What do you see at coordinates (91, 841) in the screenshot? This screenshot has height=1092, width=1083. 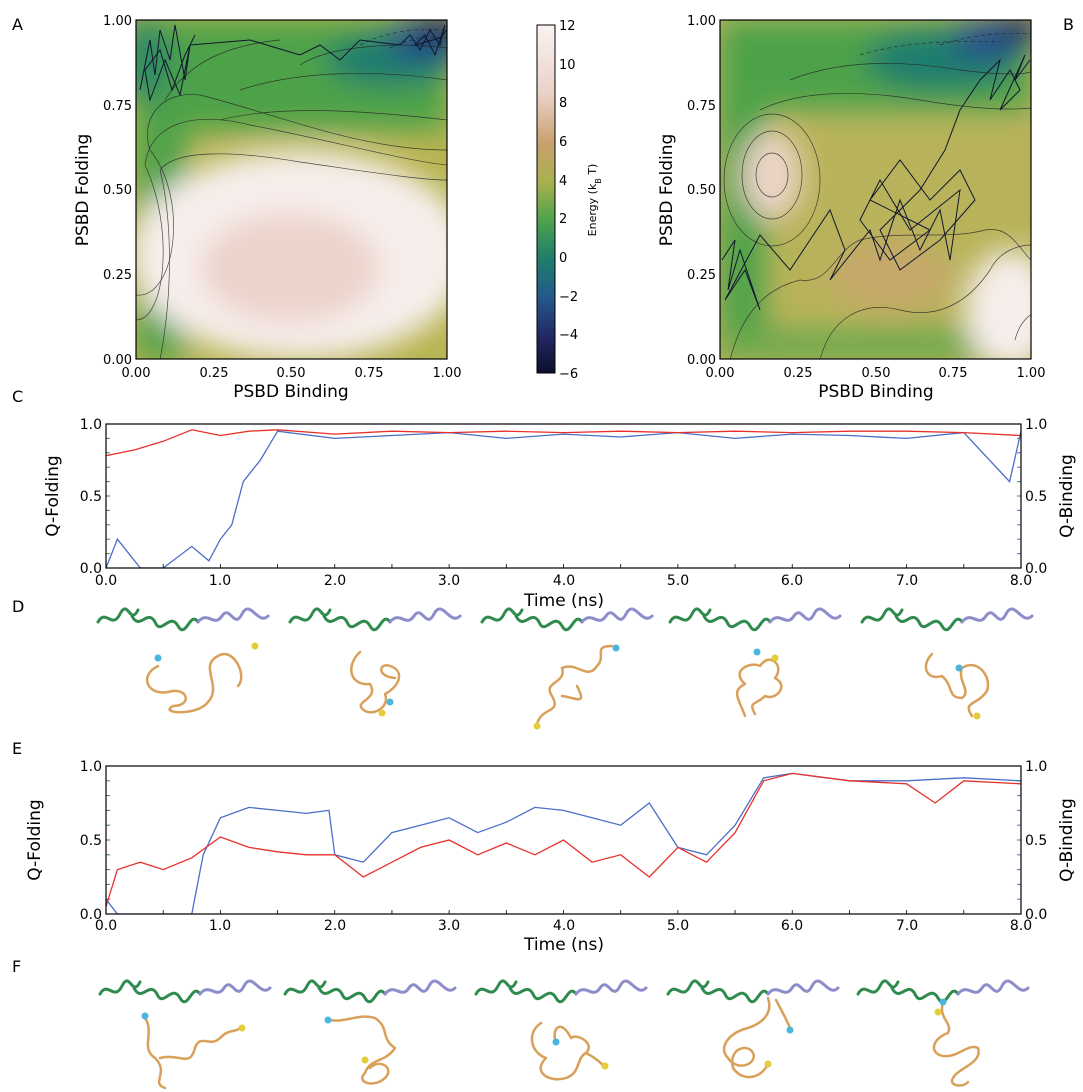 I see `timecourse-e-ytick-left: 0.5` at bounding box center [91, 841].